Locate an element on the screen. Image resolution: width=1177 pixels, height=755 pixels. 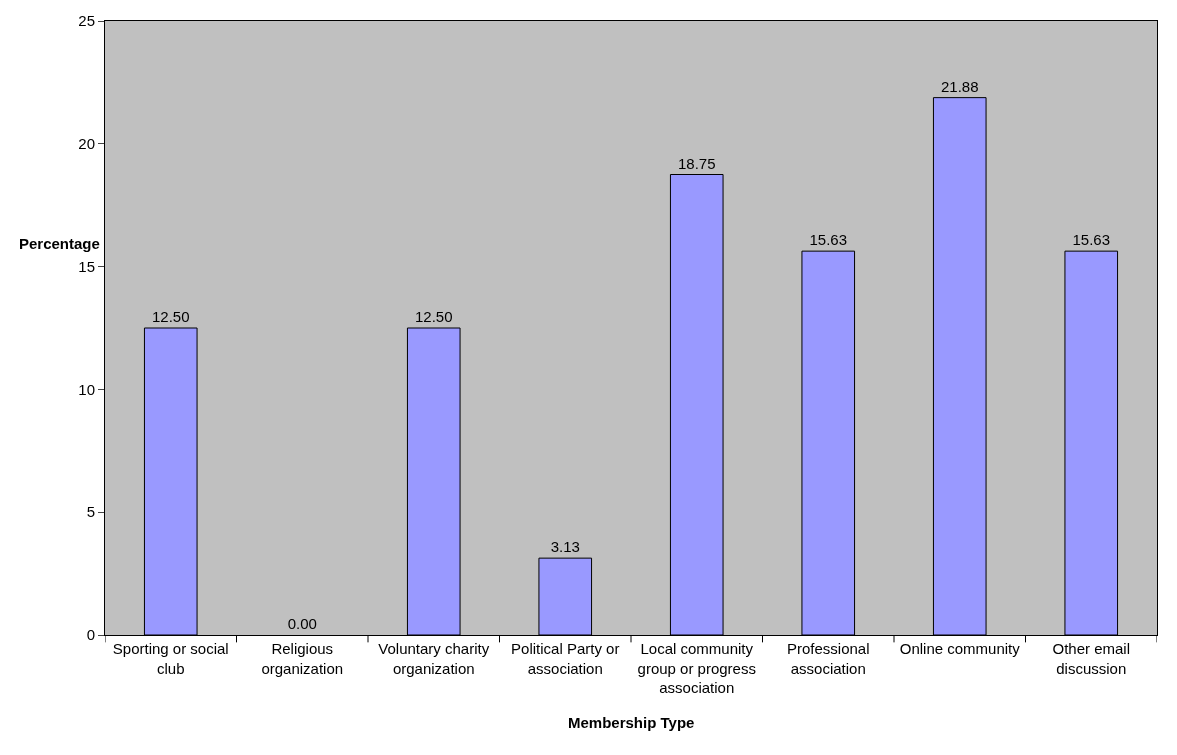
x-axis-title: Membership Type is located at coordinates (631, 722).